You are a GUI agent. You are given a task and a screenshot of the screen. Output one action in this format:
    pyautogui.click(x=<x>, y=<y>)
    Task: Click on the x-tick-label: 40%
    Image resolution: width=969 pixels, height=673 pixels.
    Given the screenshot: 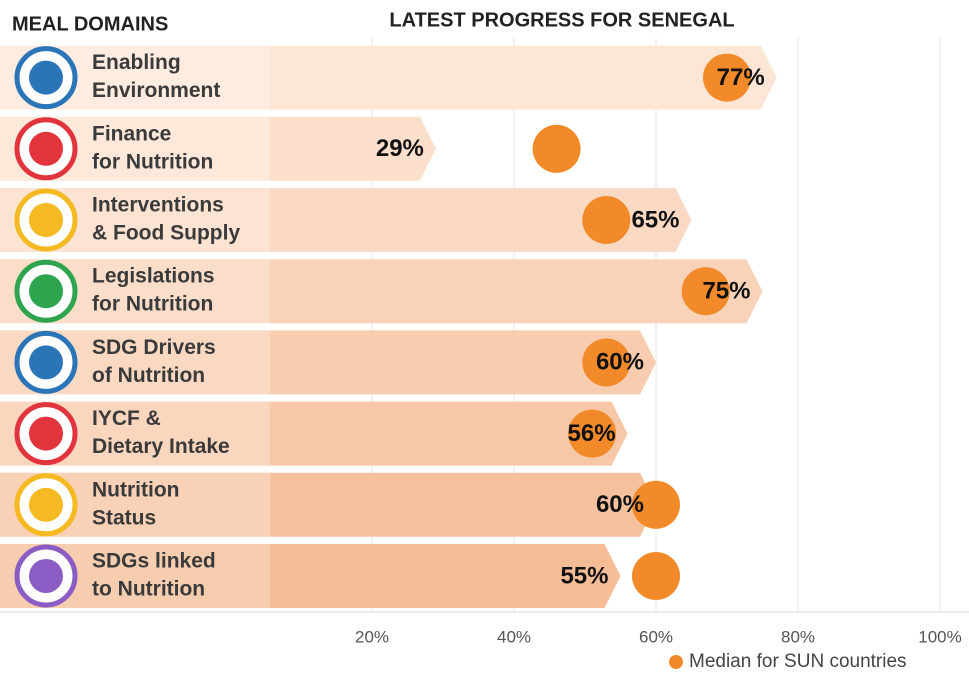 What is the action you would take?
    pyautogui.click(x=514, y=636)
    